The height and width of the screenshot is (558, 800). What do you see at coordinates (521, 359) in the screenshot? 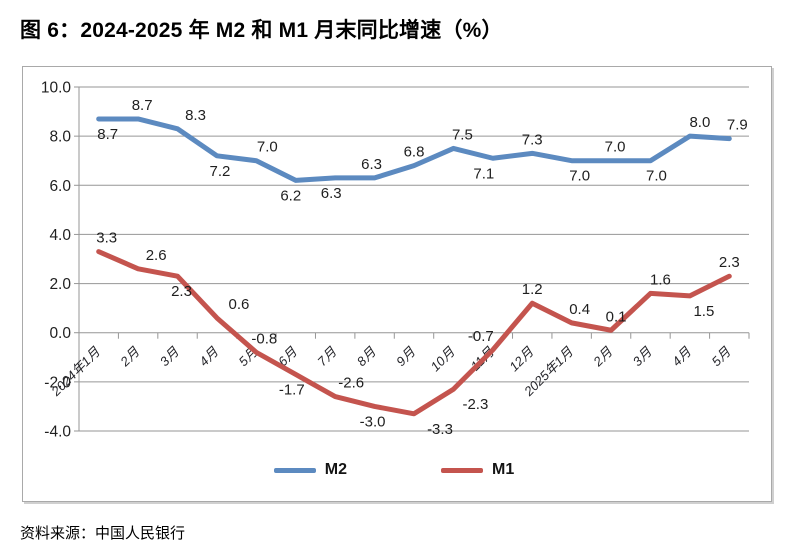
I see `x-category-label: 12月` at bounding box center [521, 359].